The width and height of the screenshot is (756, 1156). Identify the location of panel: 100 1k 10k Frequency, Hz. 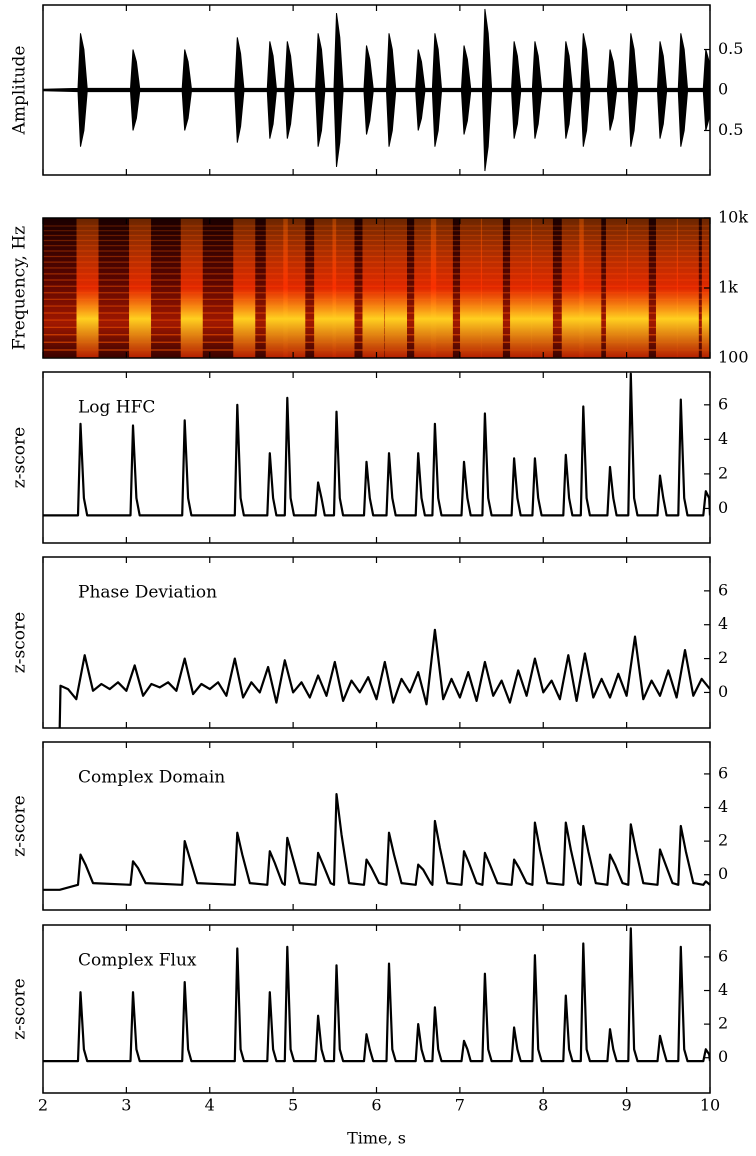
(379, 287).